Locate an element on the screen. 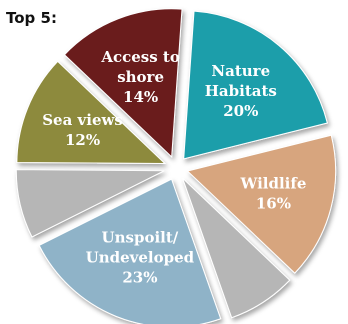 This screenshot has width=348, height=324. slice-label-line: Habitats is located at coordinates (241, 91).